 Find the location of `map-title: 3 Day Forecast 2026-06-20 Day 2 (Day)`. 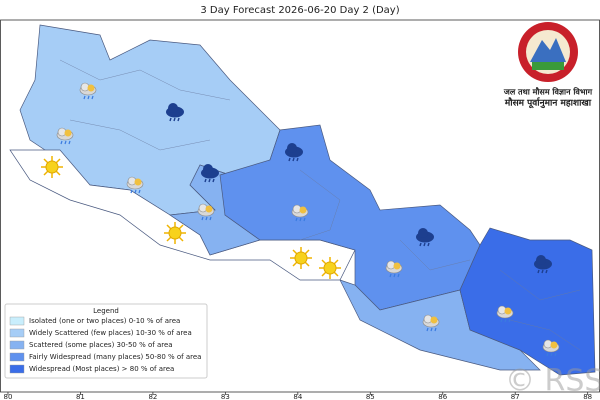

map-title: 3 Day Forecast 2026-06-20 Day 2 (Day) is located at coordinates (299, 10).